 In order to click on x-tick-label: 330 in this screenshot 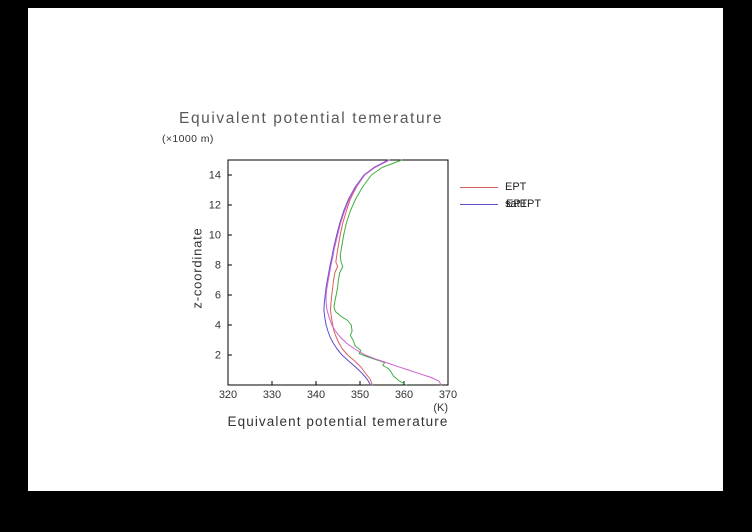, I will do `click(272, 395)`.